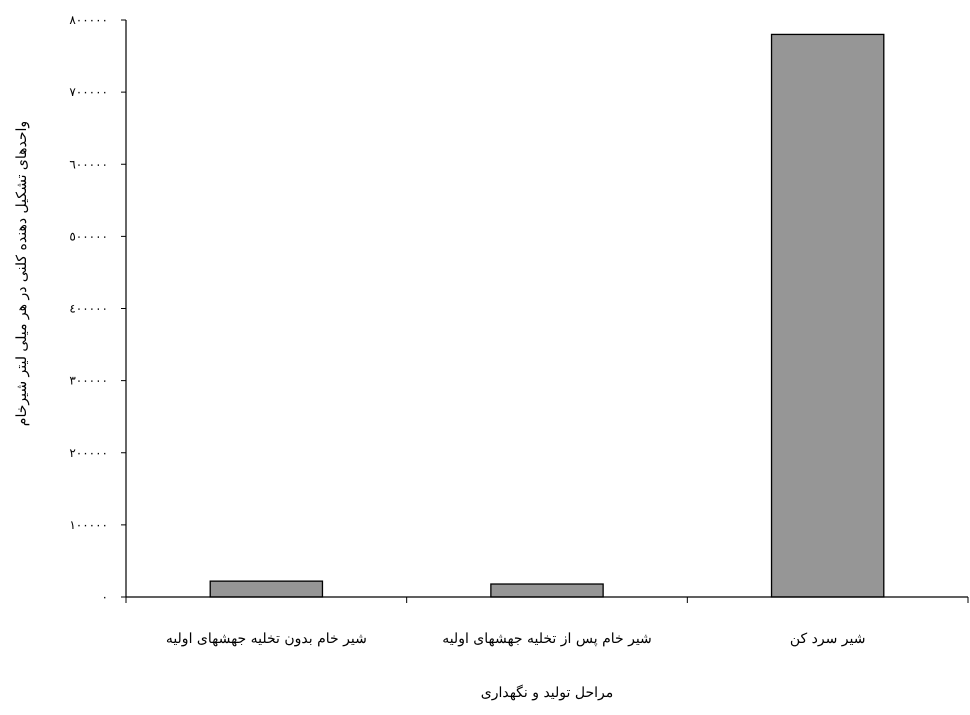 The width and height of the screenshot is (970, 715). I want to click on y-tick-label: ٢٠٠٠٠٠, so click(88, 453).